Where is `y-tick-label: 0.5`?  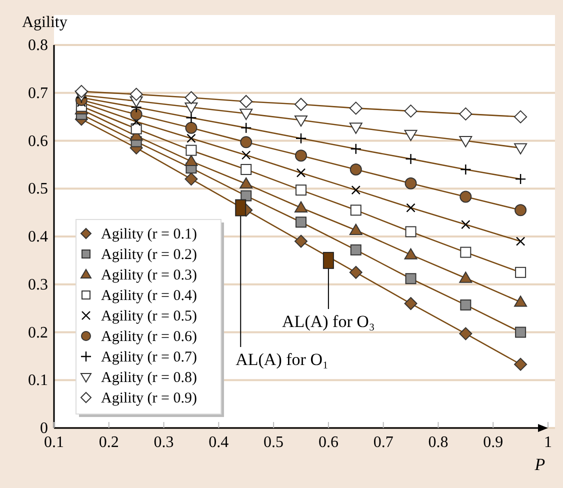 y-tick-label: 0.5 is located at coordinates (38, 189).